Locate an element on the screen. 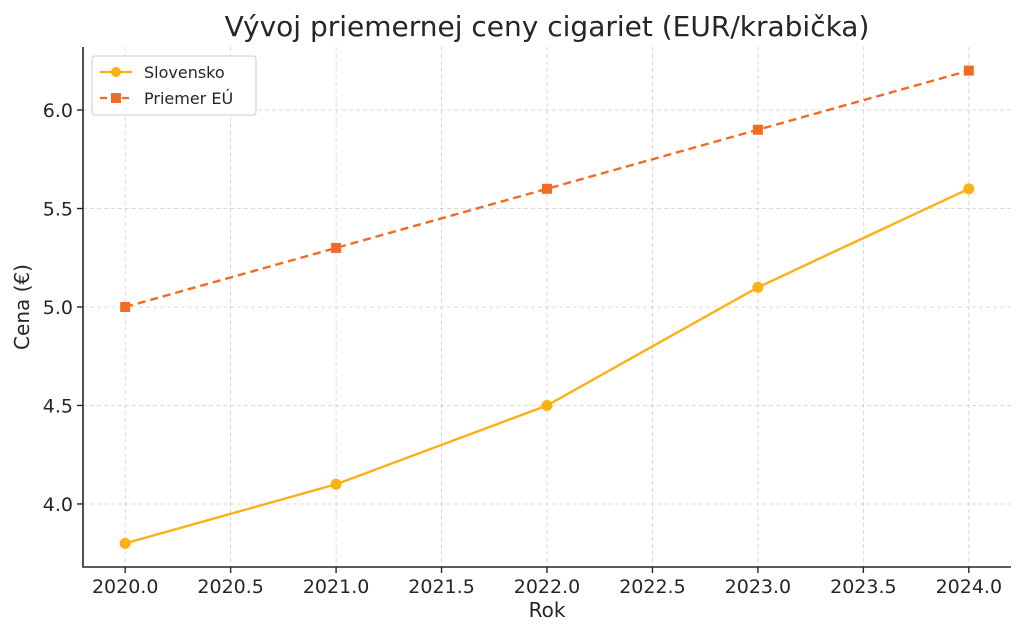 The height and width of the screenshot is (636, 1024). y-tick-label: 4.0 is located at coordinates (58, 505).